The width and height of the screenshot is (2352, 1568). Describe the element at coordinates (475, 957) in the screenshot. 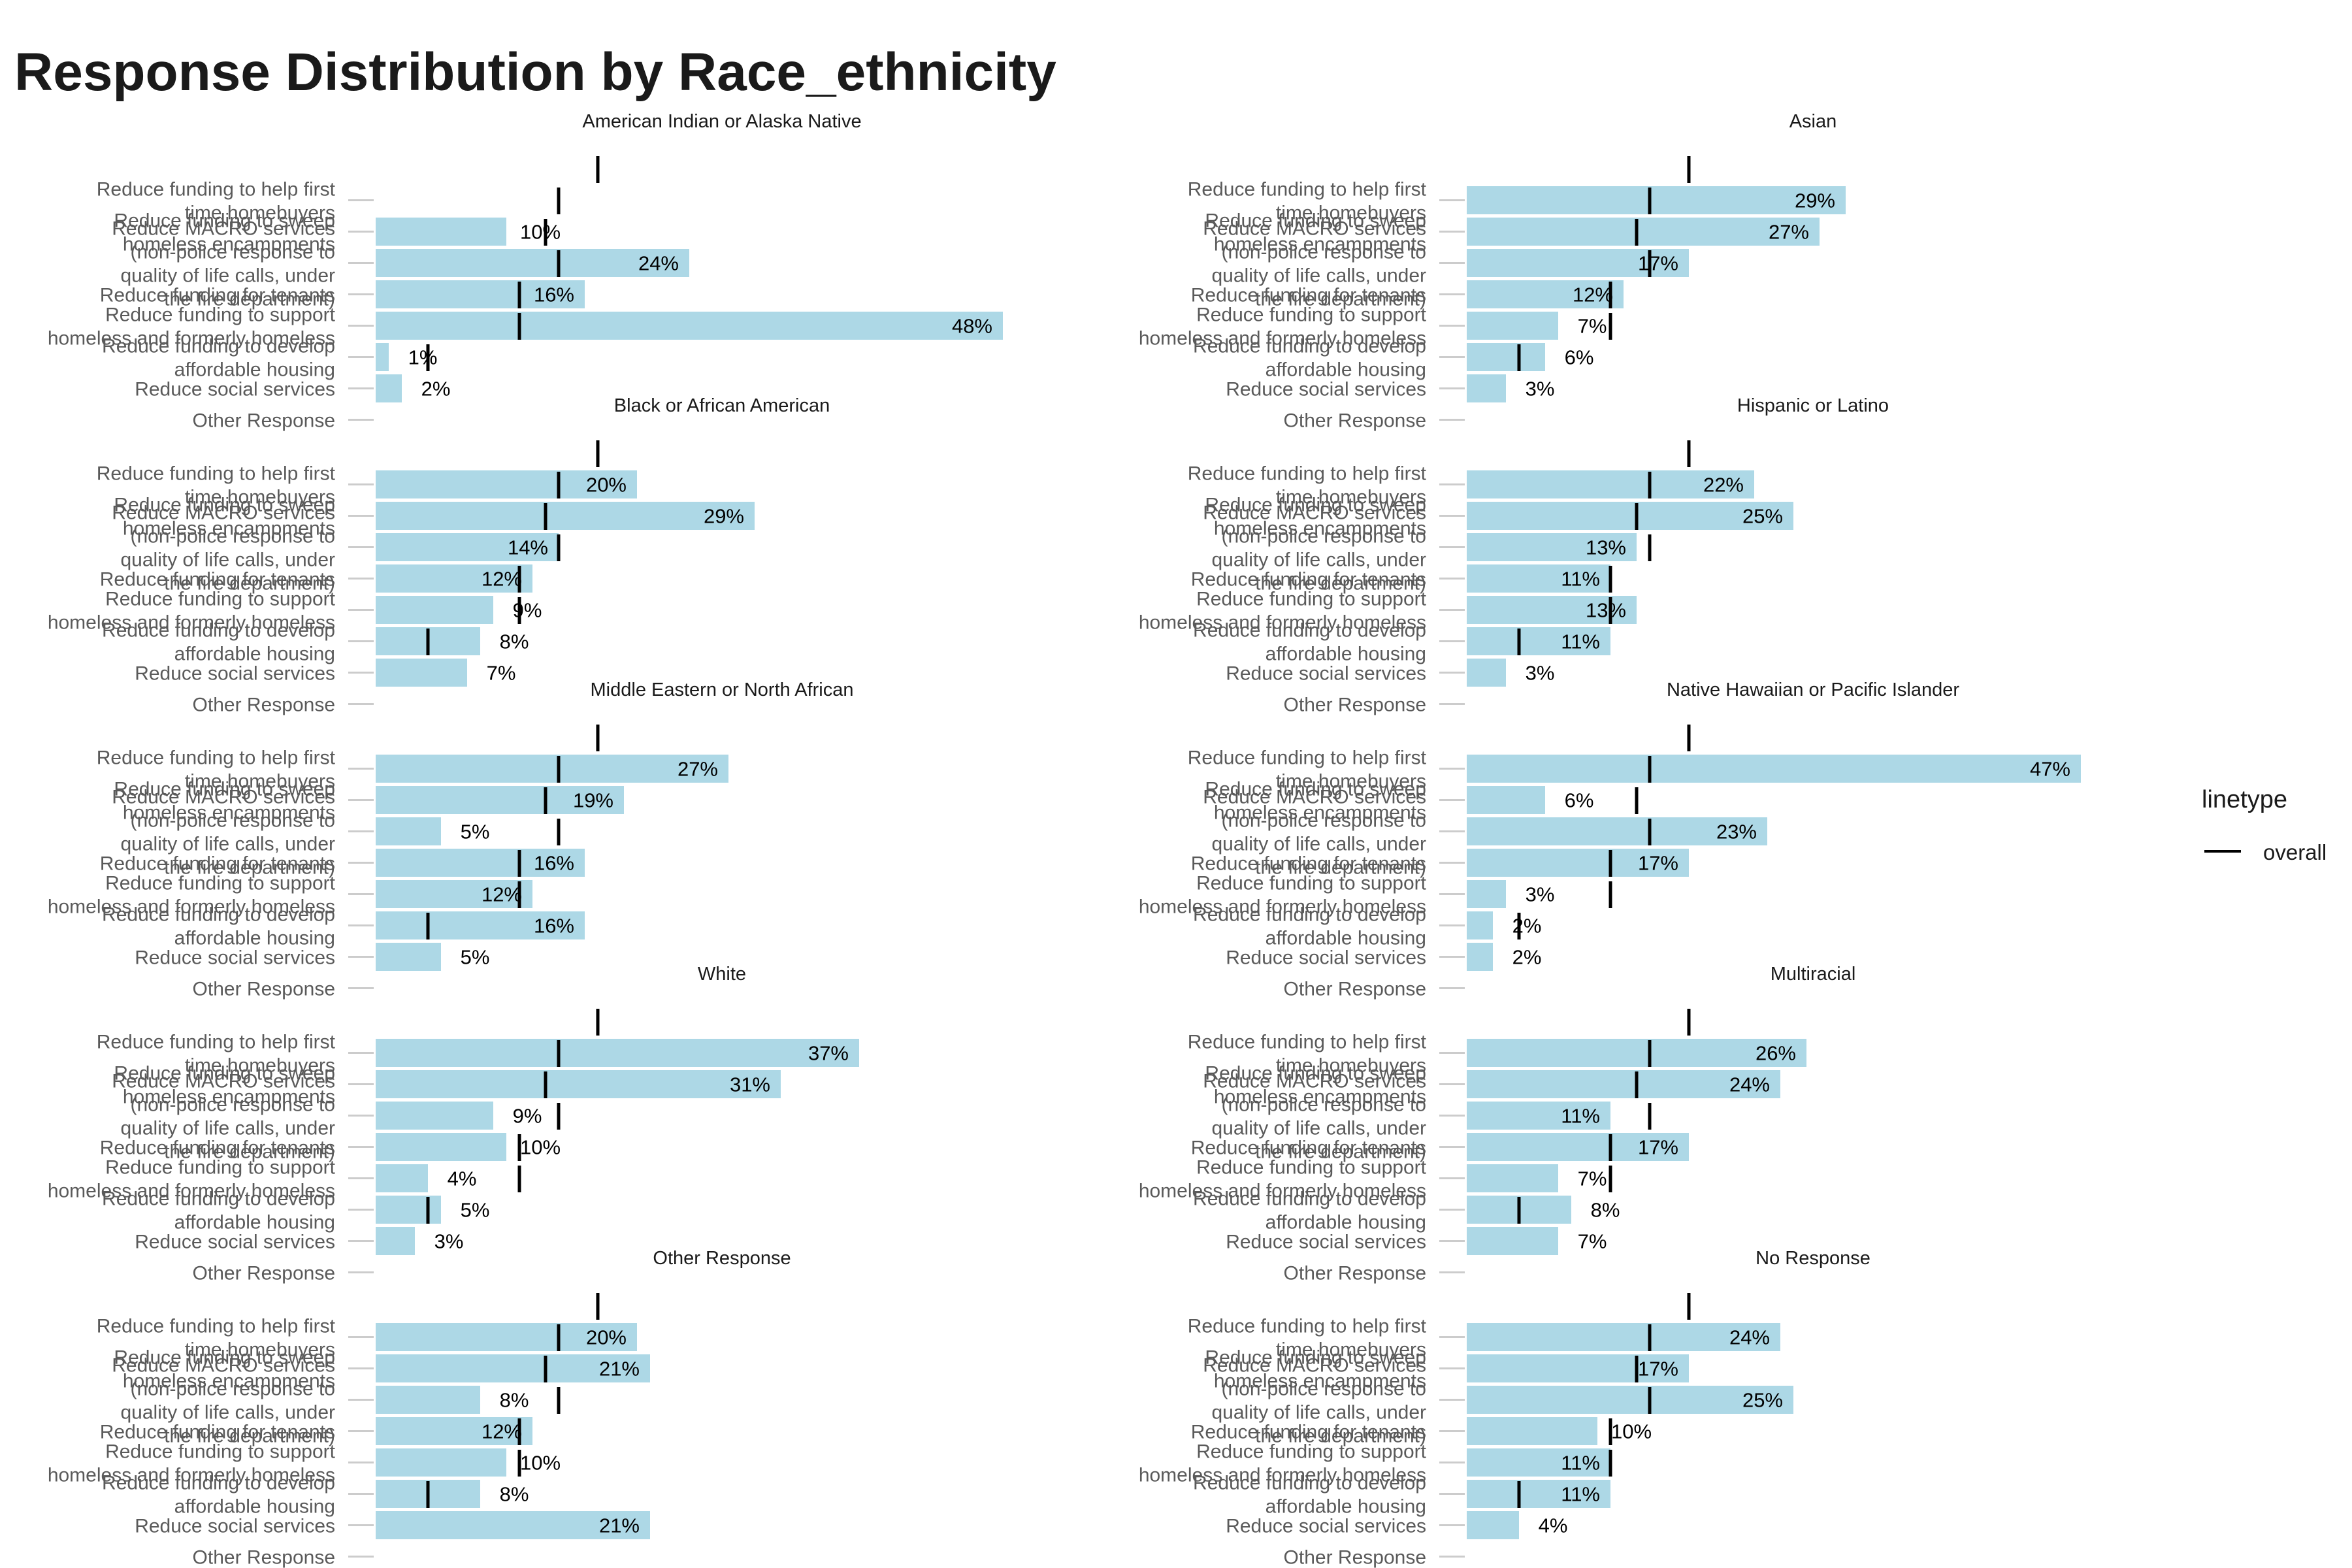

I see `bar-value-label: 5%` at that location.